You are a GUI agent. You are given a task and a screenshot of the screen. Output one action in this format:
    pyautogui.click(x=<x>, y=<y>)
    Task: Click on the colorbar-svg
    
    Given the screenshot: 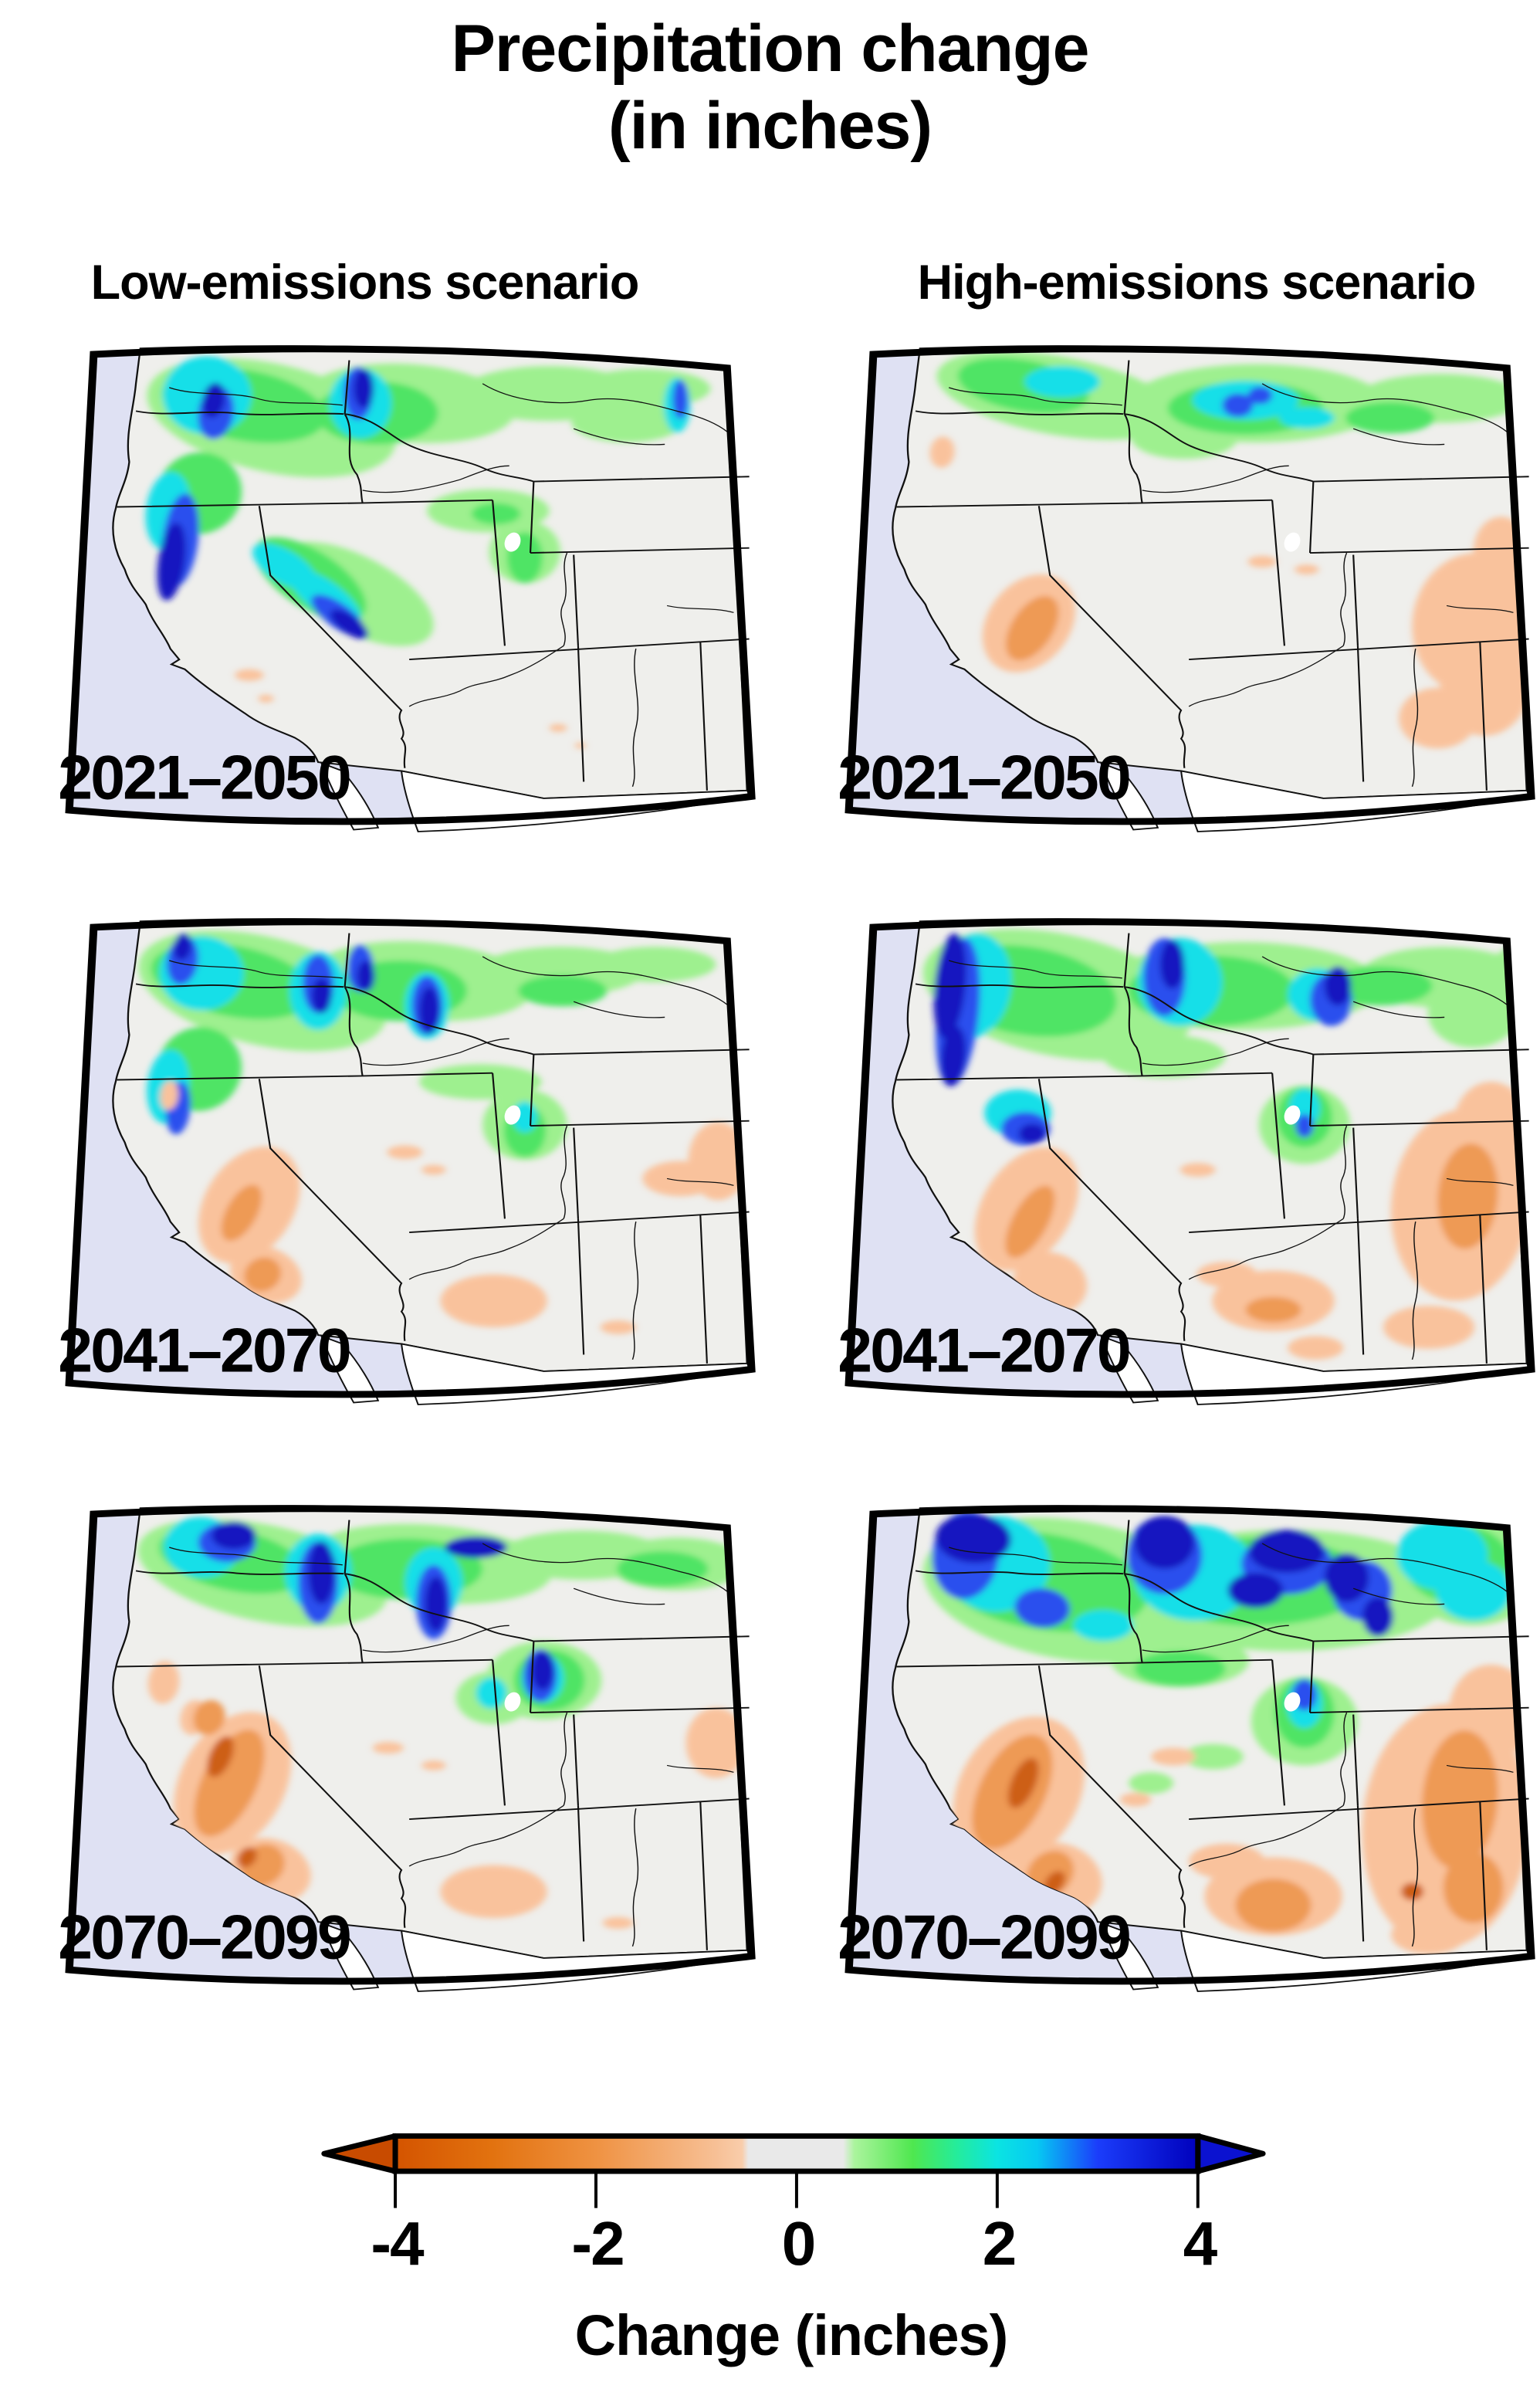 What is the action you would take?
    pyautogui.click(x=793, y=2170)
    